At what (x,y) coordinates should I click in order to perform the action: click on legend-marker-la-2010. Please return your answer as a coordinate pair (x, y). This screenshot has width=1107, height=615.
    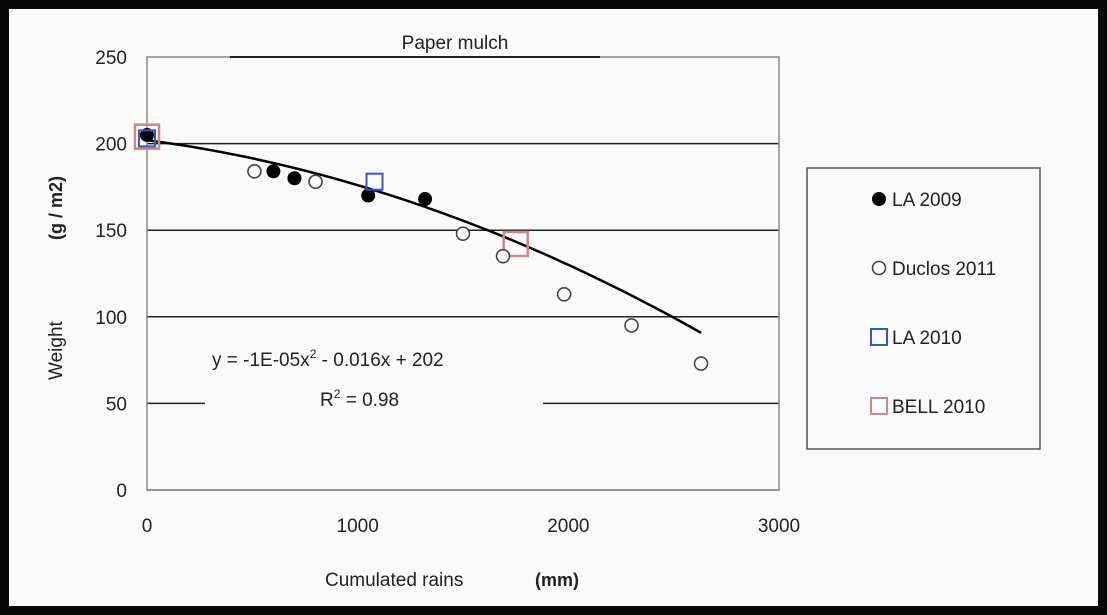
    Looking at the image, I should click on (879, 337).